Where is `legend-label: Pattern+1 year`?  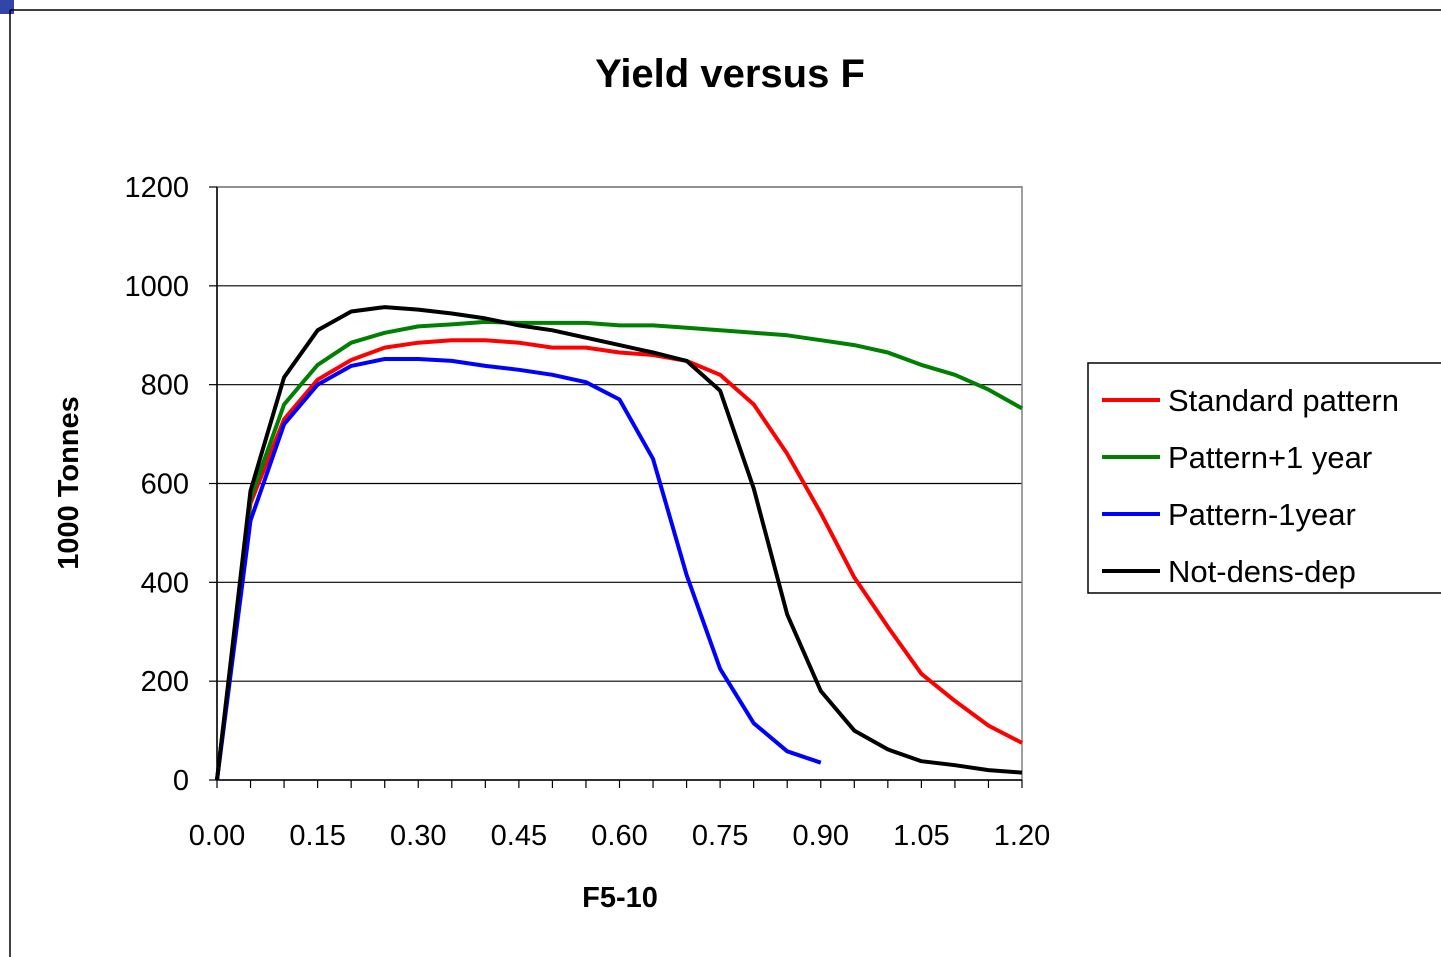 legend-label: Pattern+1 year is located at coordinates (1270, 457).